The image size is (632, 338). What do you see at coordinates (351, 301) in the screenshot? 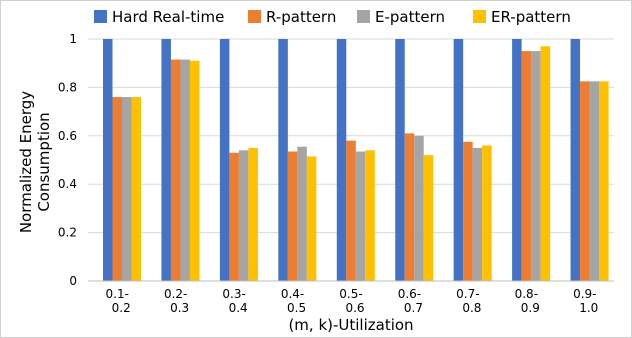
I see `x-tick-label: 0.5-0.6` at bounding box center [351, 301].